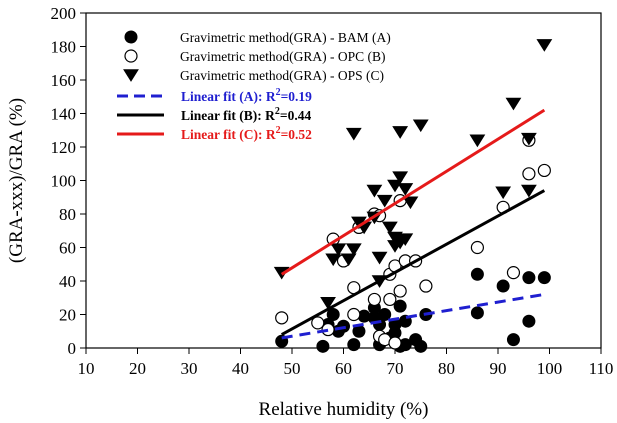  What do you see at coordinates (131, 56) in the screenshot?
I see `legend-marker-opc` at bounding box center [131, 56].